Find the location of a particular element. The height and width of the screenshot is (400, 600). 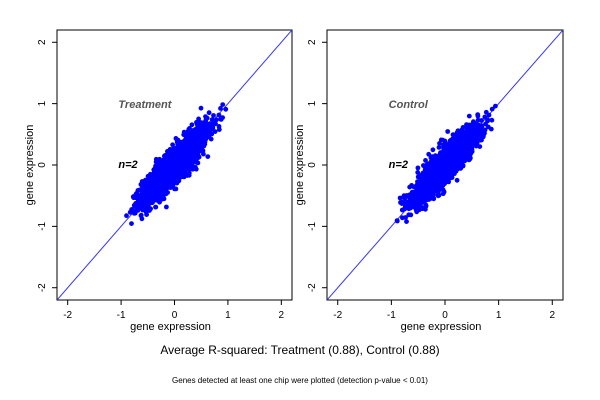

y-tick-label: -1 is located at coordinates (42, 225).